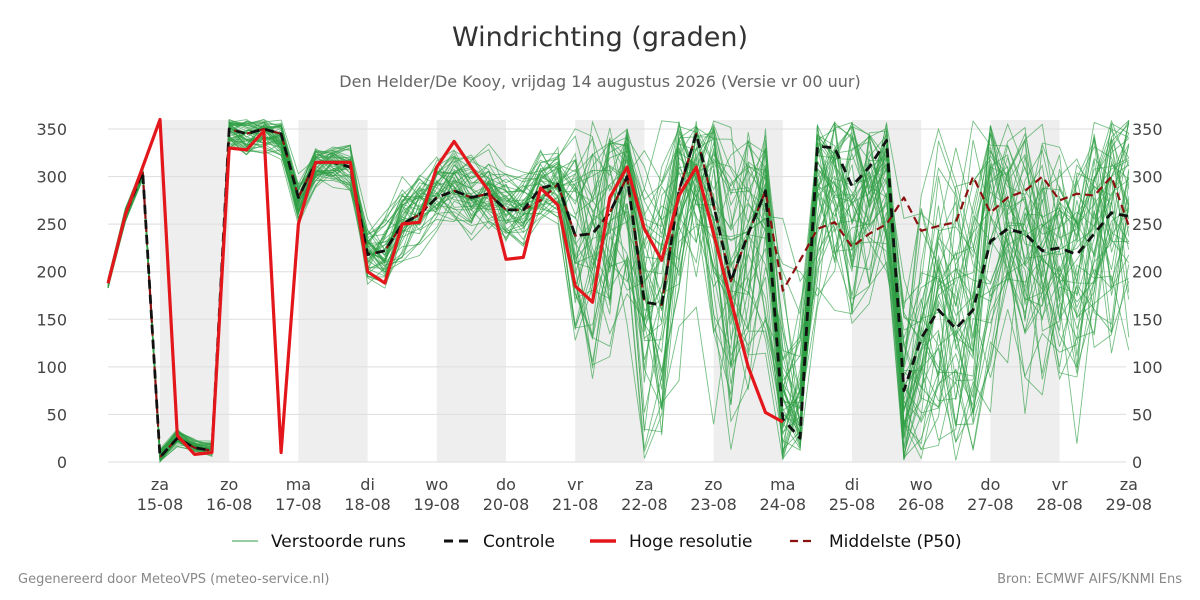 The height and width of the screenshot is (600, 1200). Describe the element at coordinates (506, 504) in the screenshot. I see `x-tick-date: 20-08` at that location.